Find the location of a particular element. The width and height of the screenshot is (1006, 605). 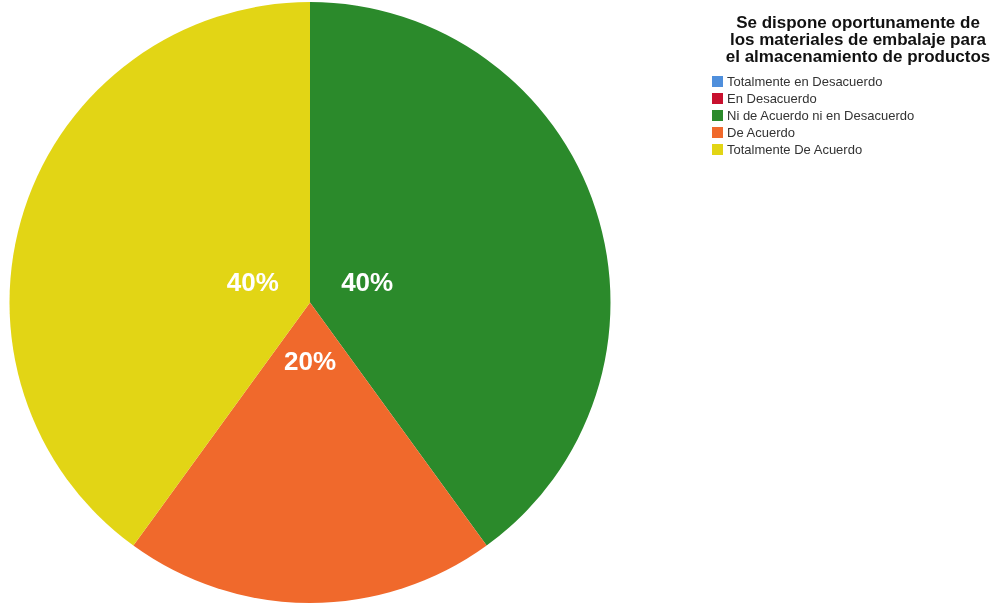

legend-label: Totalmente De Acuerdo is located at coordinates (795, 149).